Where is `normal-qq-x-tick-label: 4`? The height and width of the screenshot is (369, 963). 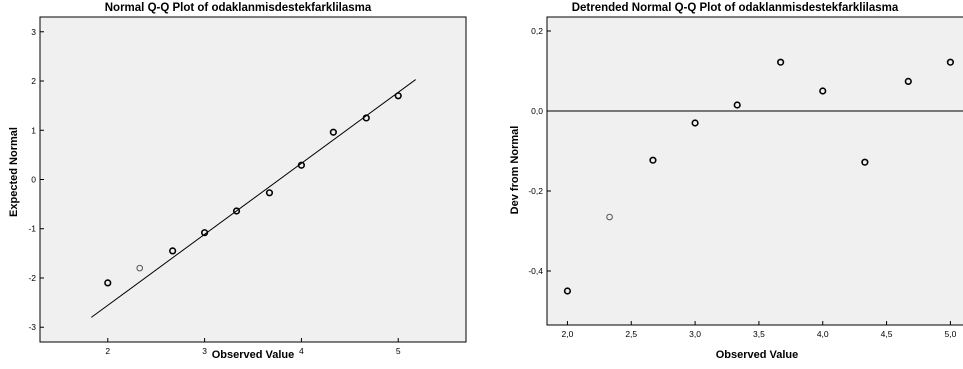 normal-qq-x-tick-label: 4 is located at coordinates (301, 351).